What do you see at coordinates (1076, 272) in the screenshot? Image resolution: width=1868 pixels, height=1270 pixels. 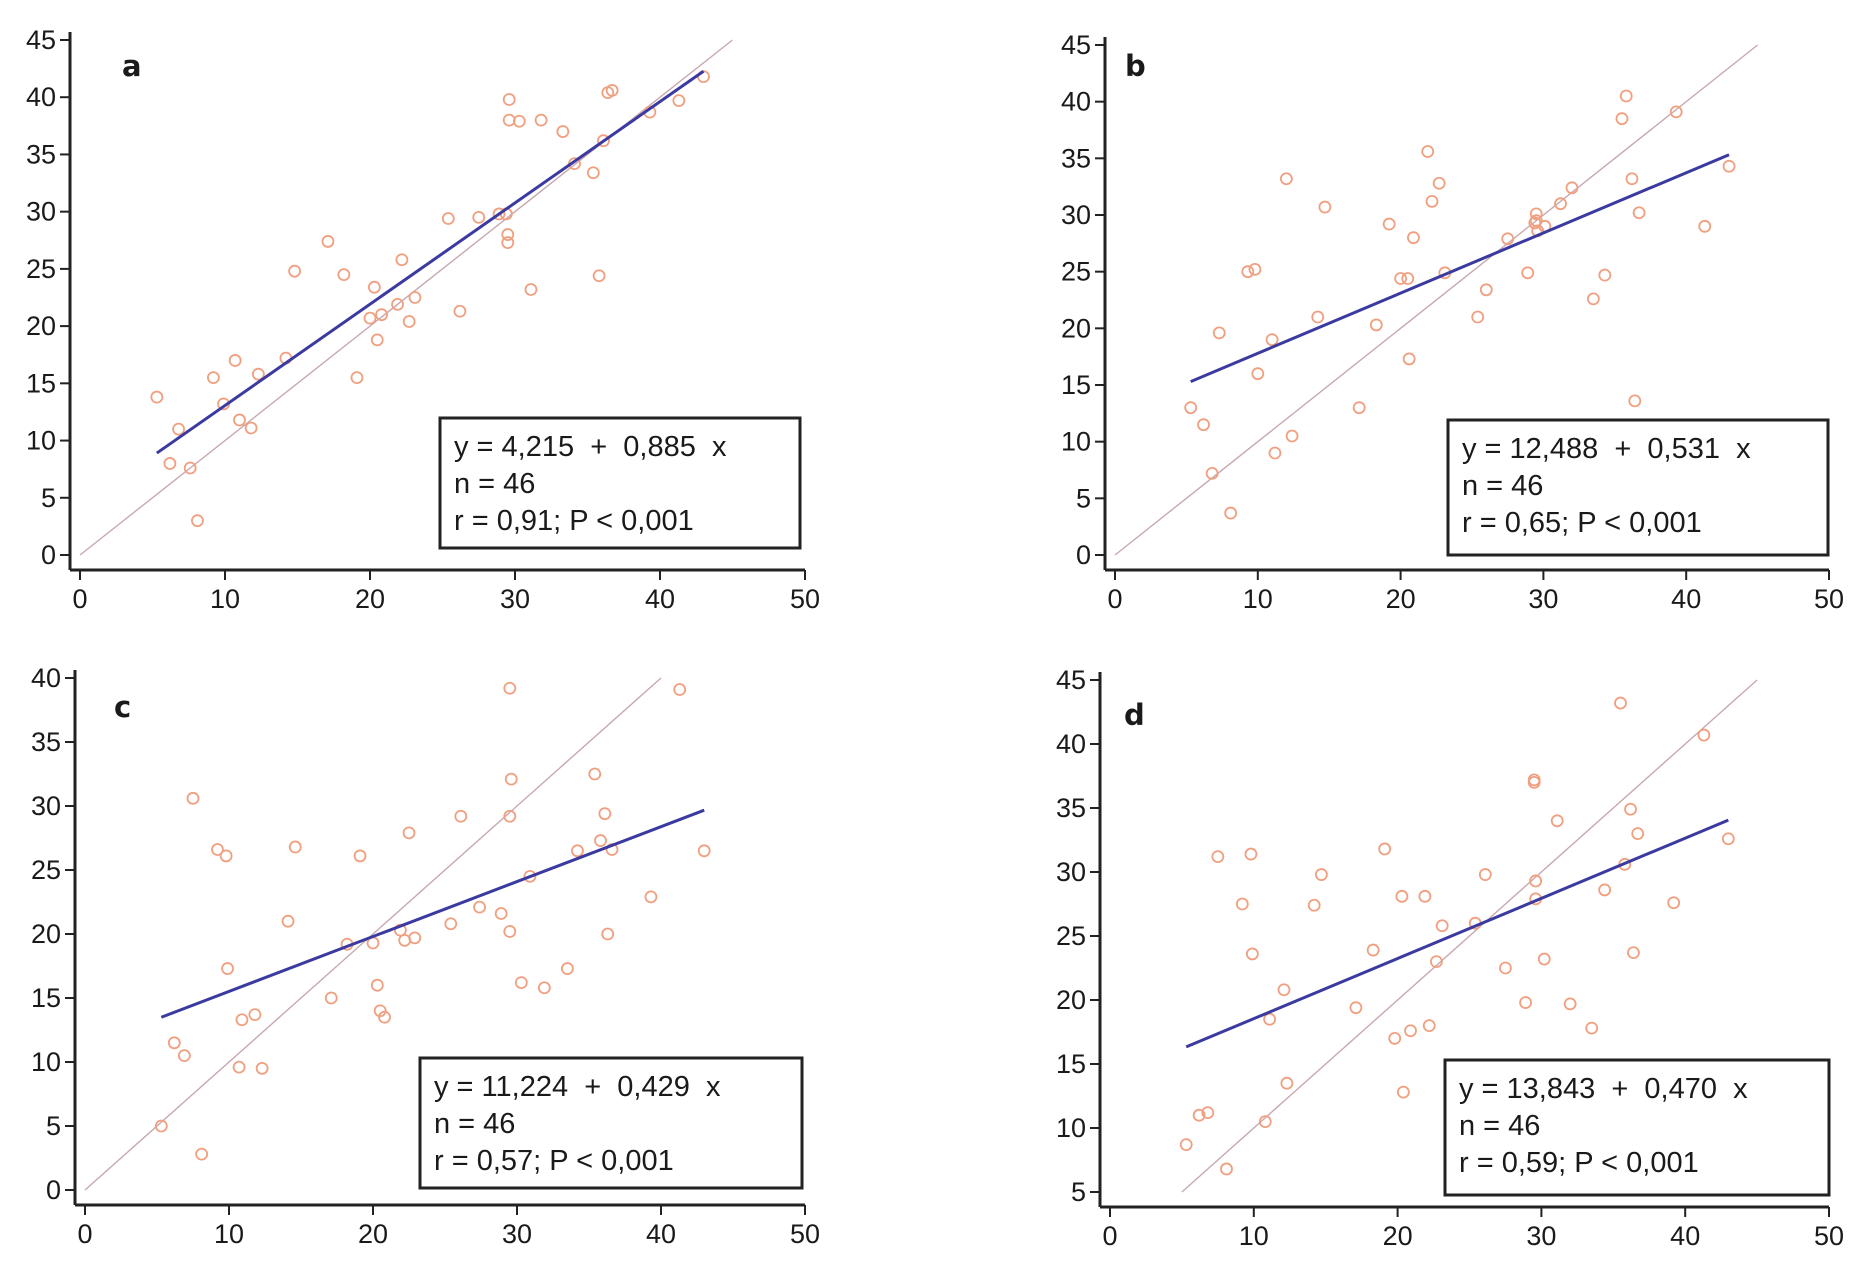 I see `y-tick-label: 25` at bounding box center [1076, 272].